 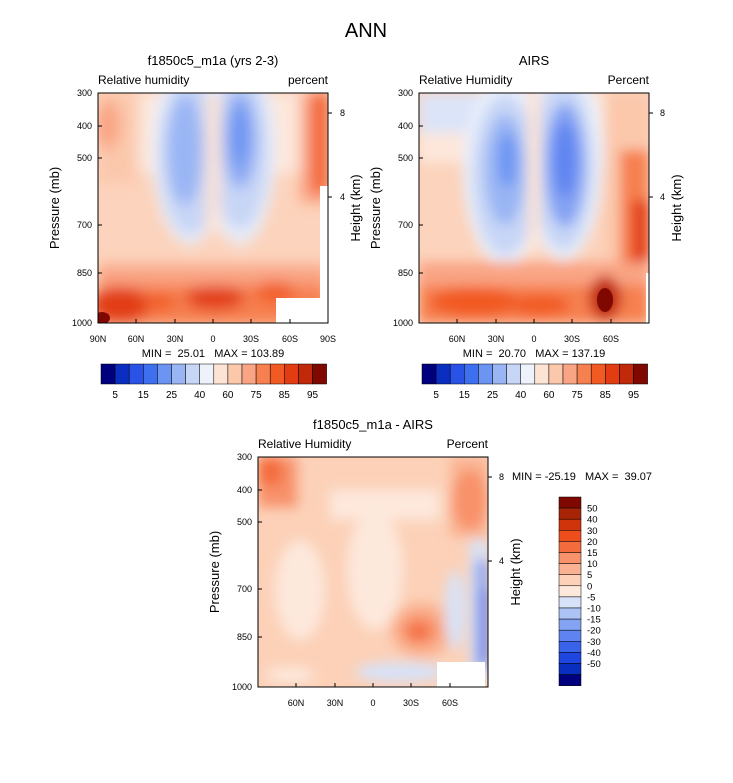 What do you see at coordinates (521, 395) in the screenshot?
I see `panel2-colorbar-label: 40` at bounding box center [521, 395].